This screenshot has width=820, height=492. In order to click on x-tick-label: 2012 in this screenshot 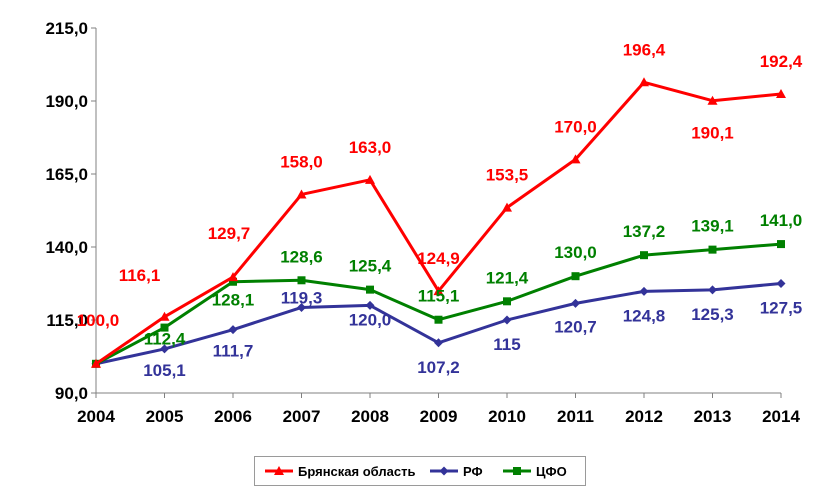, I will do `click(644, 416)`.